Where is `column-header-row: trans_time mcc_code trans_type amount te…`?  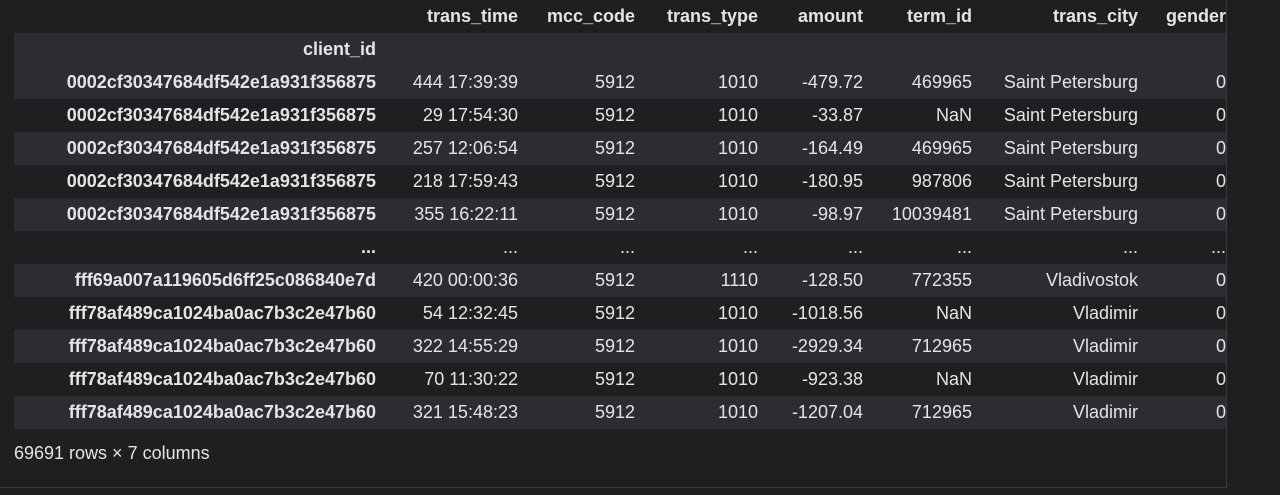
column-header-row: trans_time mcc_code trans_type amount te… is located at coordinates (620, 16).